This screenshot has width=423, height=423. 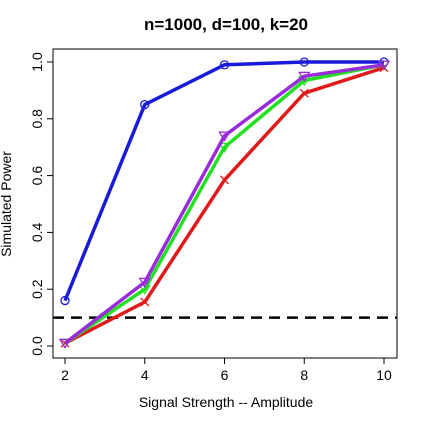 I want to click on y-tick-label: 0.8, so click(x=37, y=119).